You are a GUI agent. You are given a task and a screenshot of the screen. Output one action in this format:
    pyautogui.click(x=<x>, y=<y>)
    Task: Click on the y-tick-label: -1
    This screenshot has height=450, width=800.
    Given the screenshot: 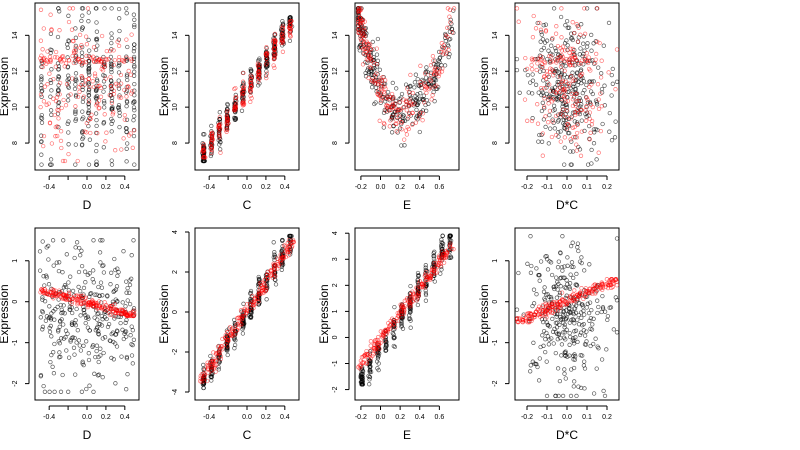 What is the action you would take?
    pyautogui.click(x=495, y=342)
    